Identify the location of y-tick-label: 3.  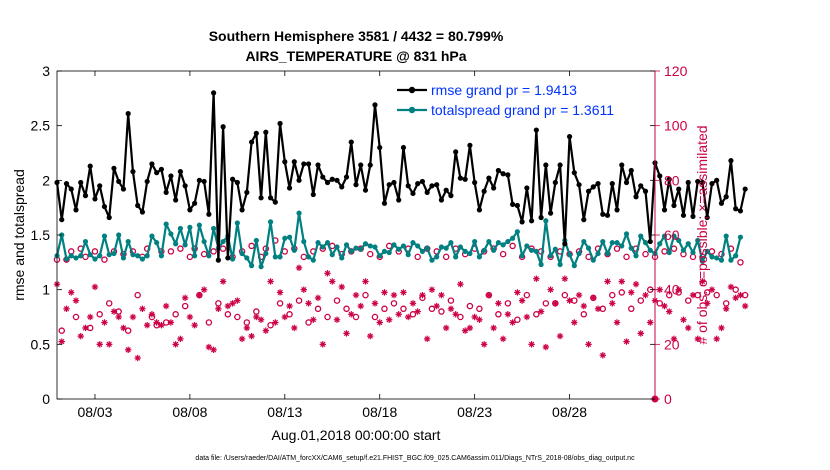
(46, 71).